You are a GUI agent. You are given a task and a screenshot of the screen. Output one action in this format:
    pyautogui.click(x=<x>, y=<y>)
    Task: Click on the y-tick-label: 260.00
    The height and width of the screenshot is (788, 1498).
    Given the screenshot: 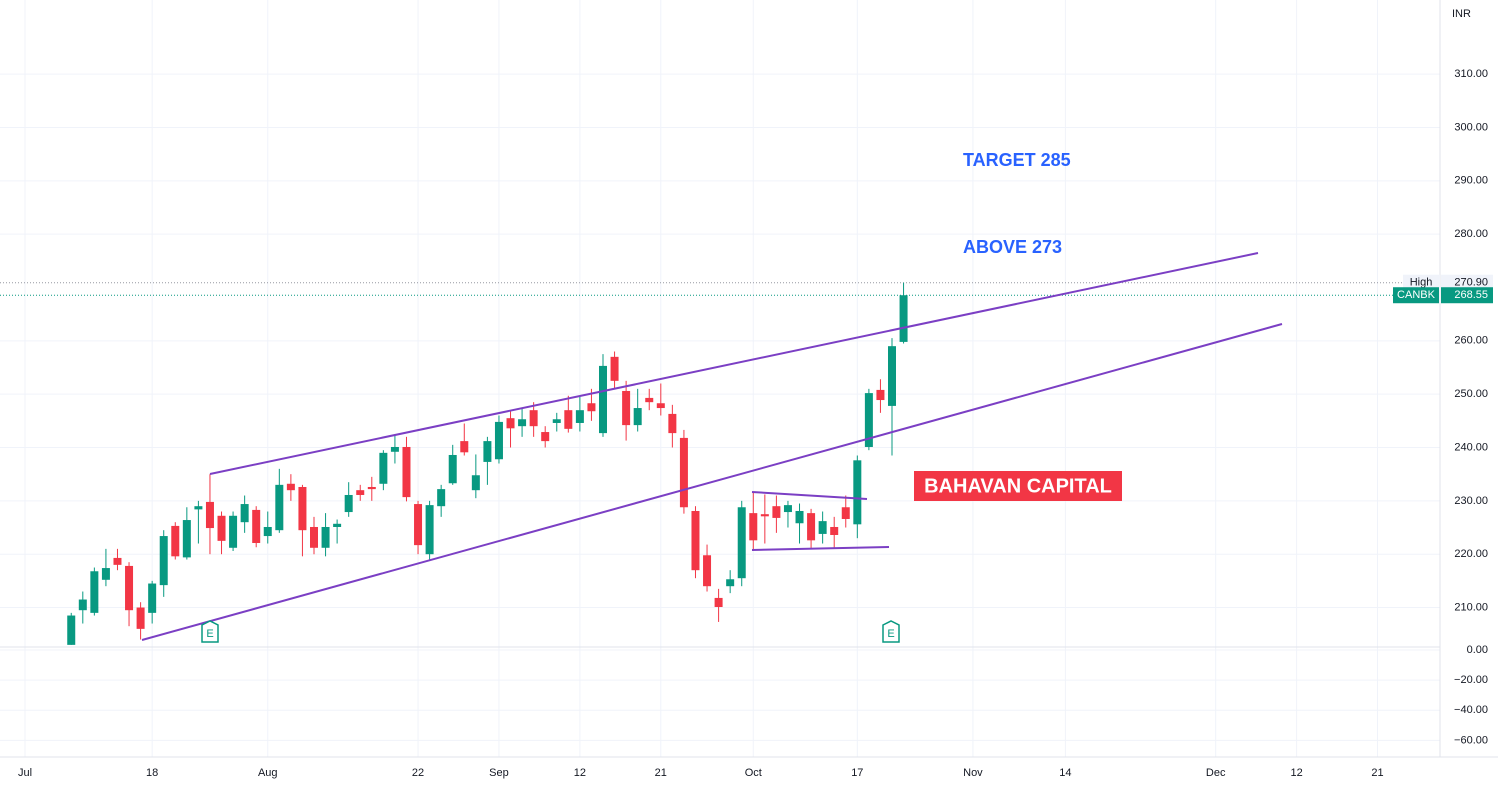 What is the action you would take?
    pyautogui.click(x=1471, y=341)
    